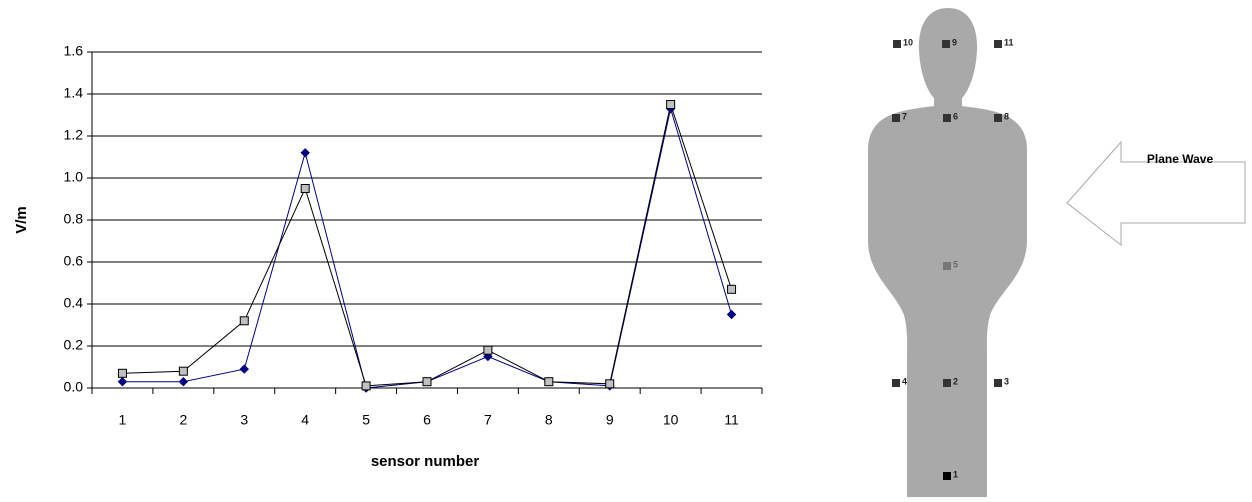 The height and width of the screenshot is (502, 1252). Describe the element at coordinates (947, 252) in the screenshot. I see `human-silhouette` at that location.